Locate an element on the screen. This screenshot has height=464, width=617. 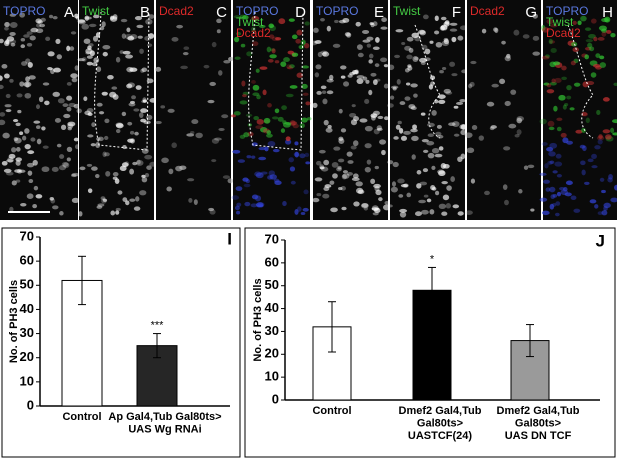
x-tick-label: Control is located at coordinates (331, 411).